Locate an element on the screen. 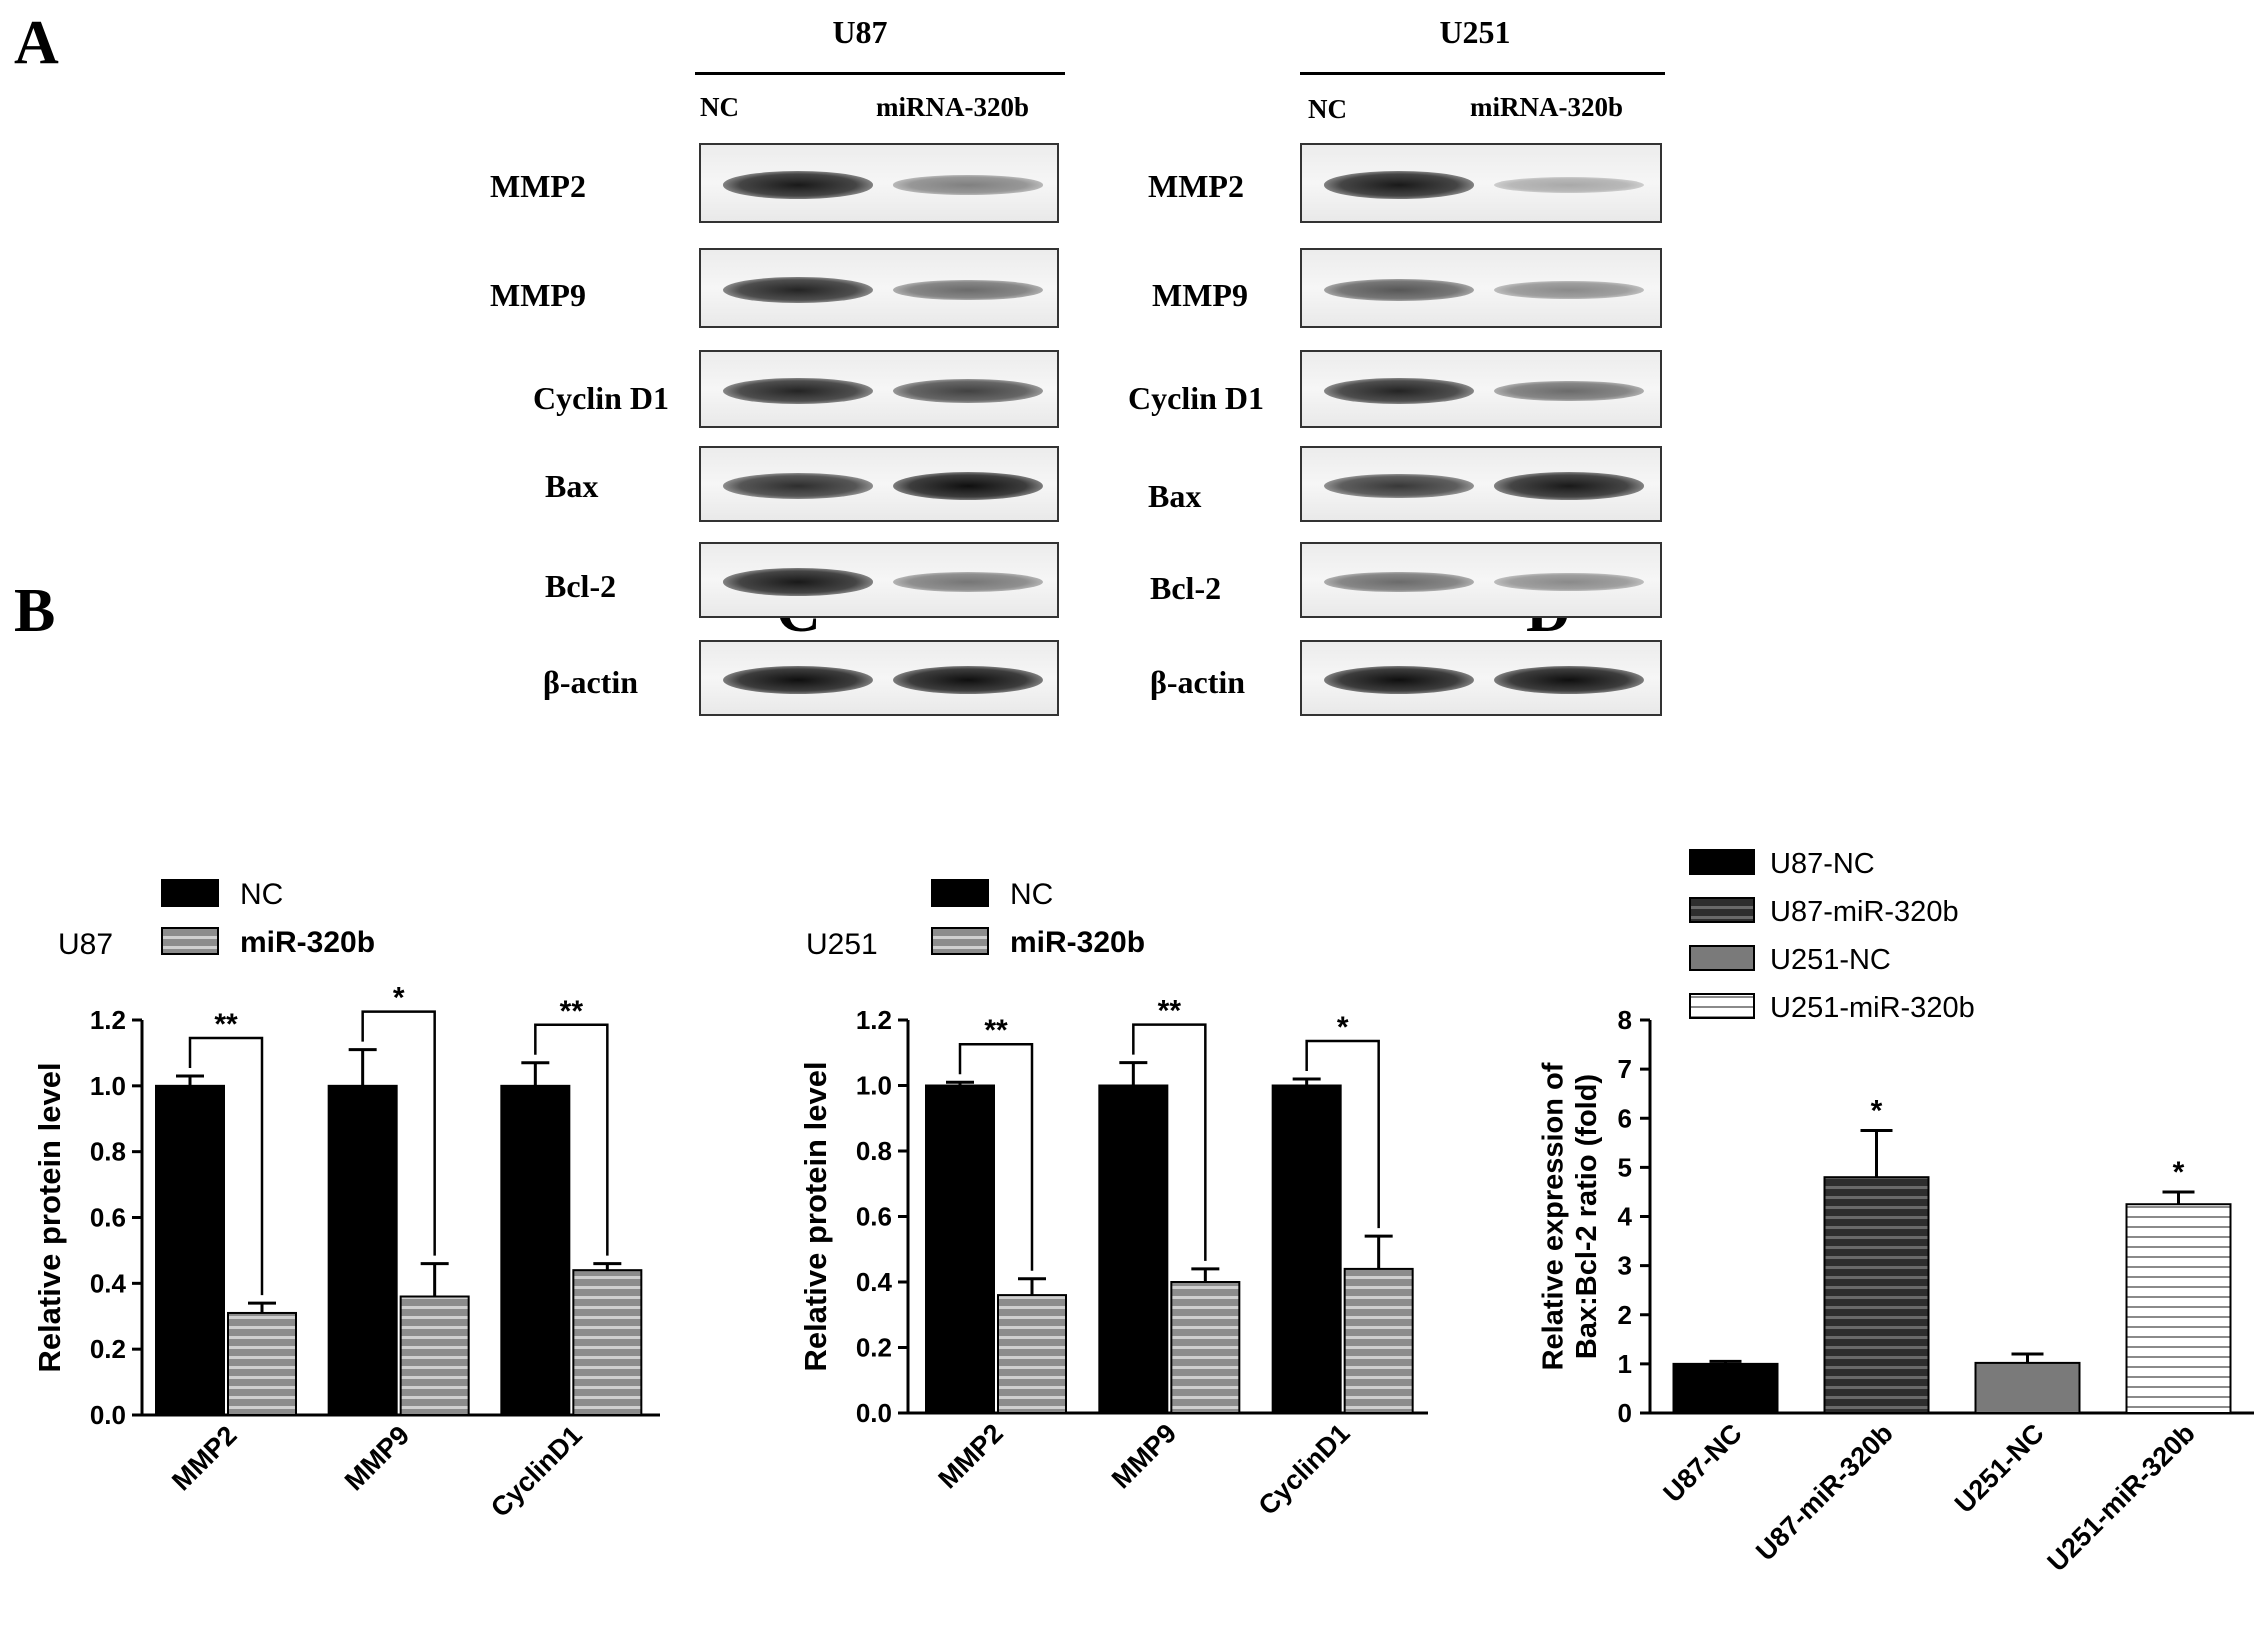 The height and width of the screenshot is (1630, 2268). x-tick-label: U87-NC is located at coordinates (1703, 1463).